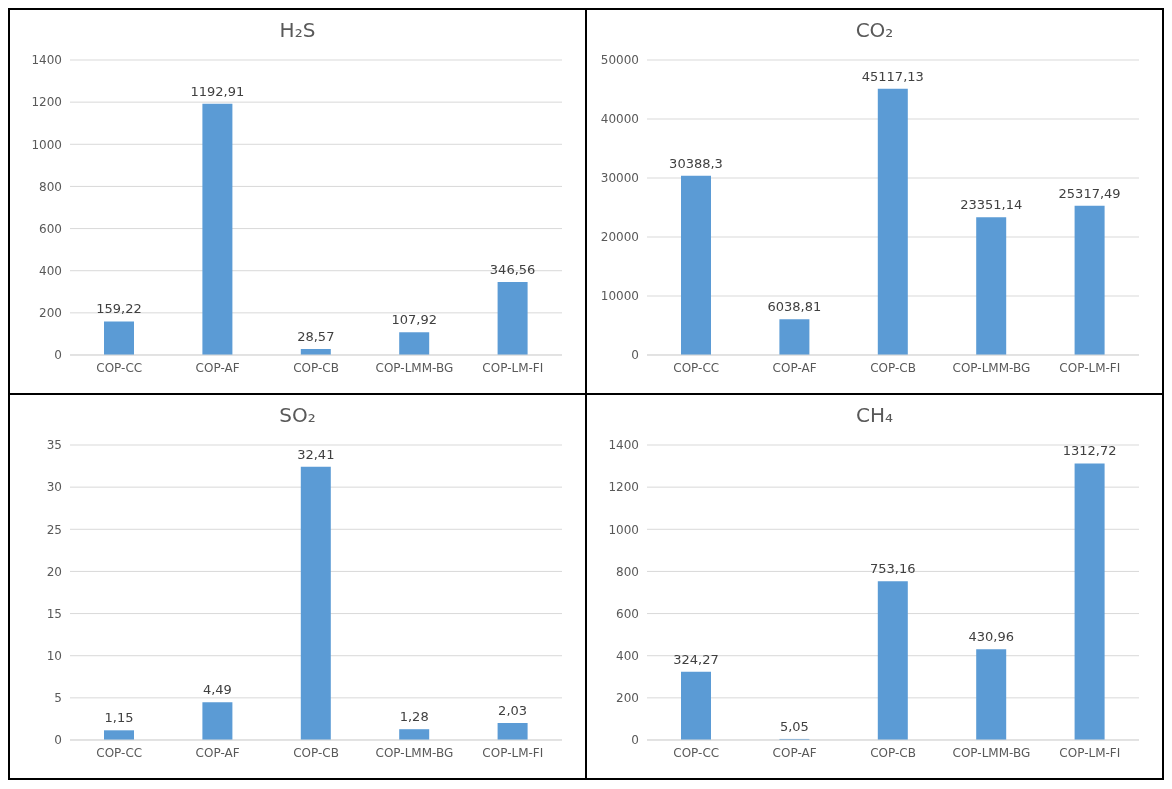  Describe the element at coordinates (217, 690) in the screenshot. I see `data-label: 4,49` at that location.